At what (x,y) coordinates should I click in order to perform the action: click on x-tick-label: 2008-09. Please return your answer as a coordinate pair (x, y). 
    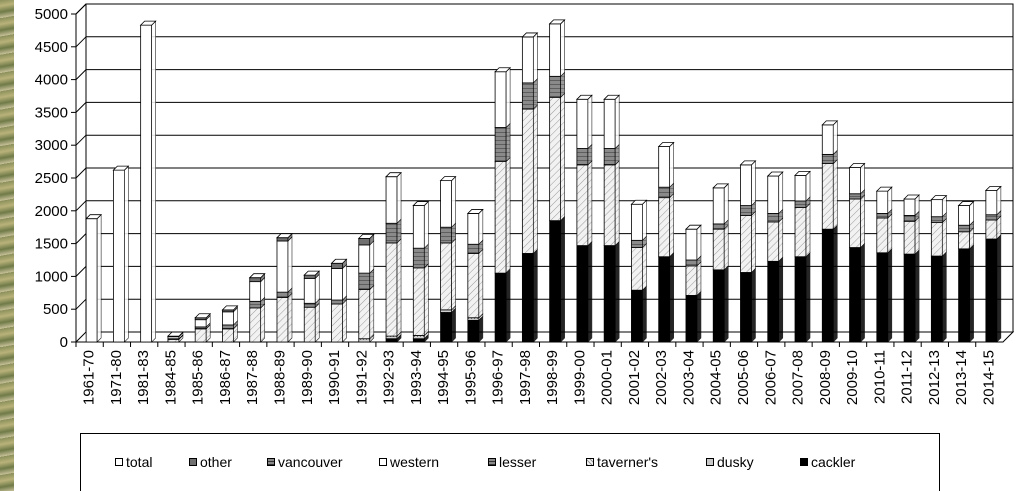
    Looking at the image, I should click on (825, 377).